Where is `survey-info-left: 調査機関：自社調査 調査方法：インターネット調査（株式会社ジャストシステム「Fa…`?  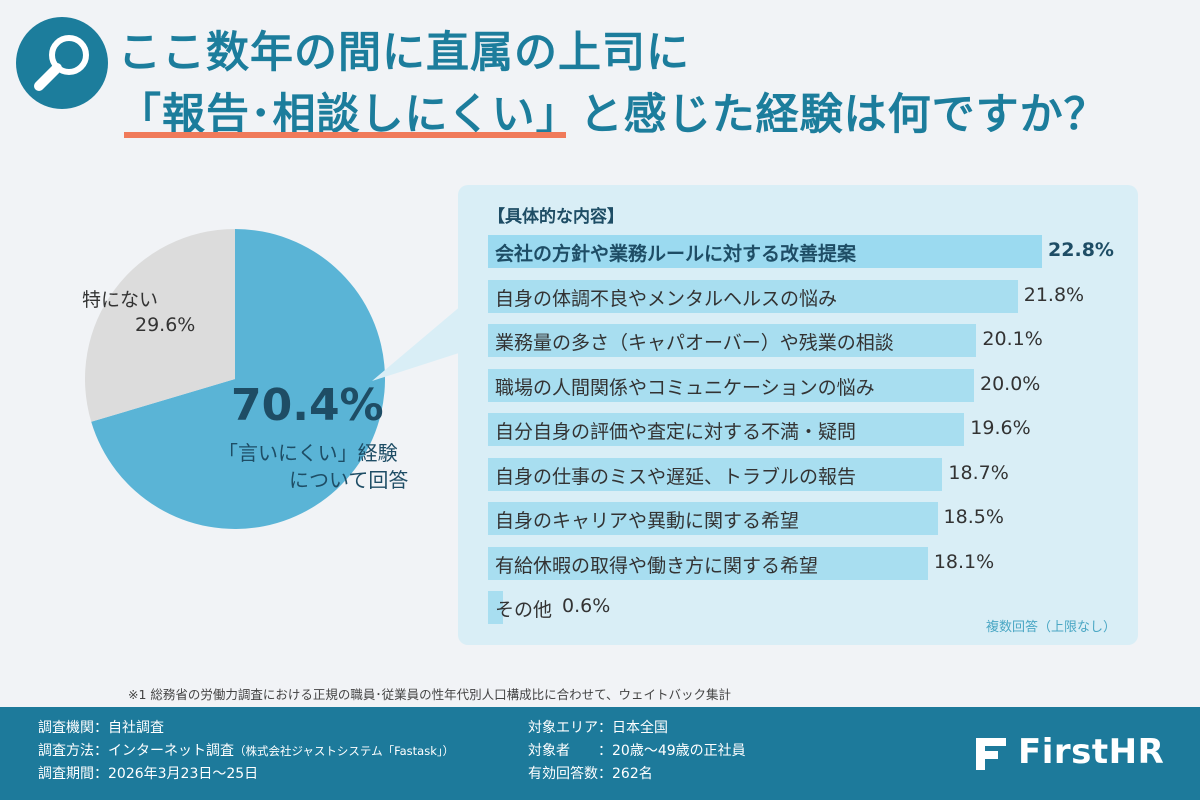
survey-info-left: 調査機関：自社調査 調査方法：インターネット調査（株式会社ジャストシステム「Fa… is located at coordinates (246, 751).